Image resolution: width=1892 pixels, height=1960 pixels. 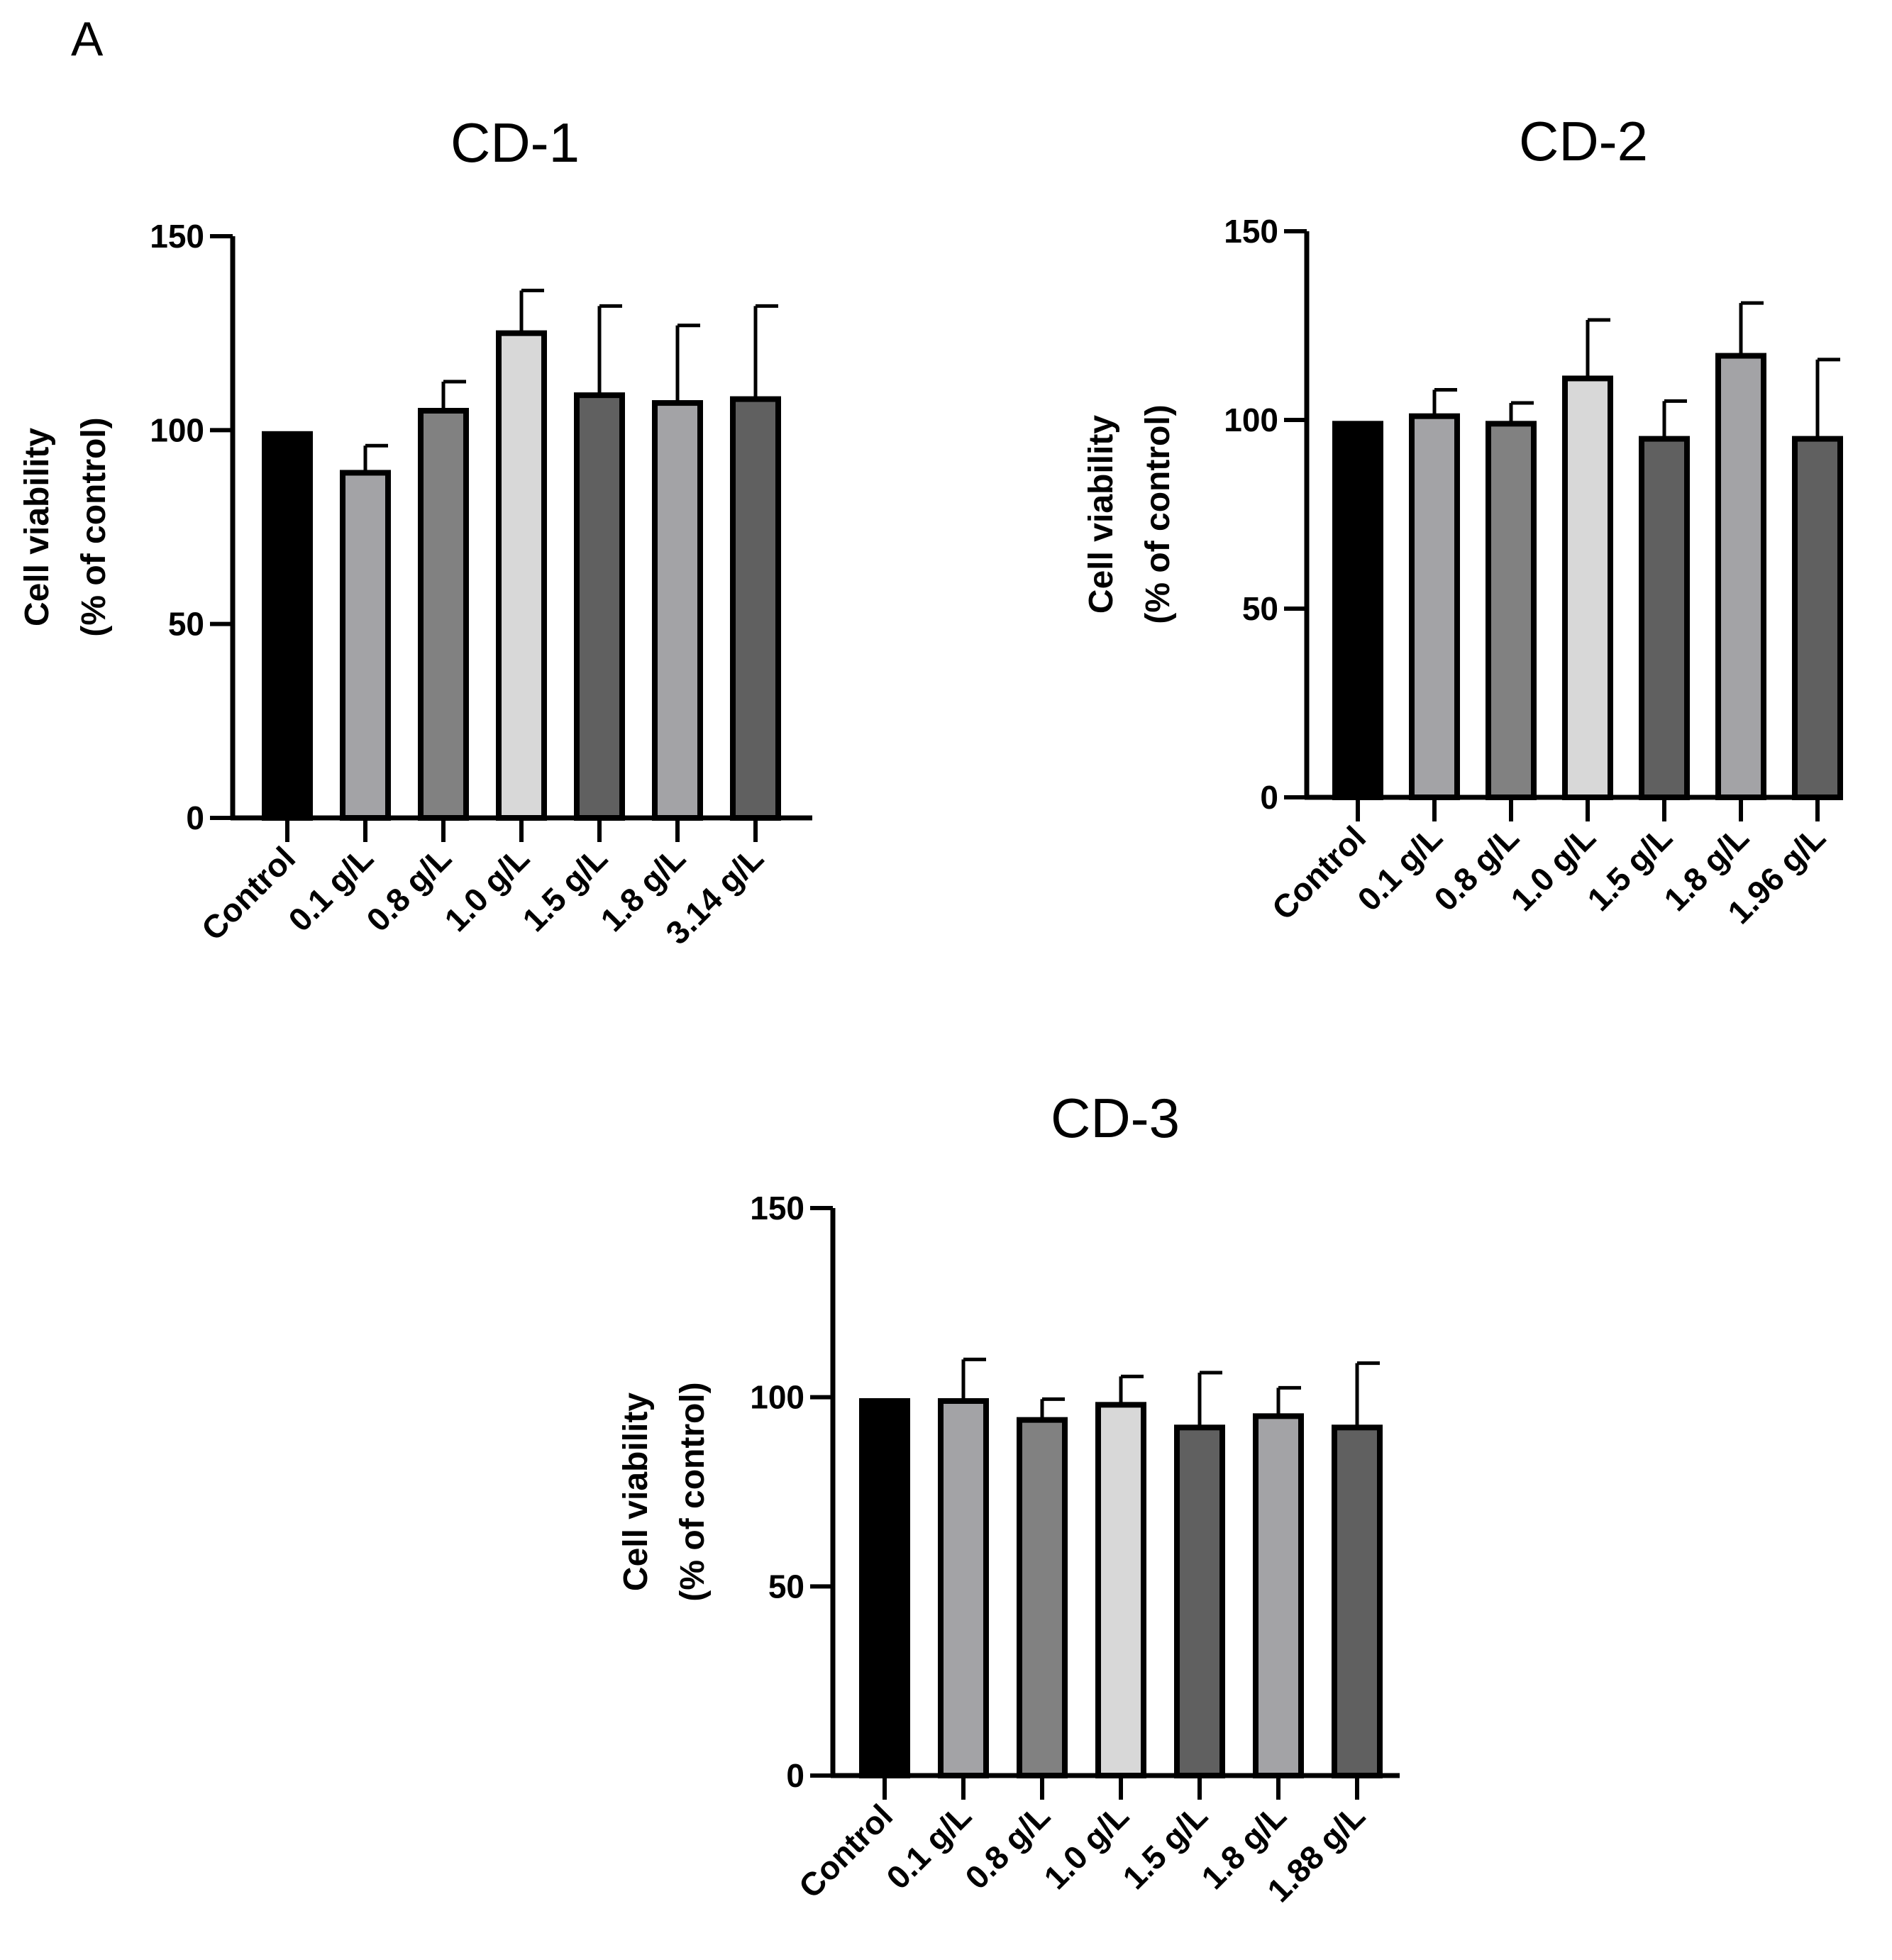 What do you see at coordinates (515, 142) in the screenshot?
I see `chart-title: CD-1` at bounding box center [515, 142].